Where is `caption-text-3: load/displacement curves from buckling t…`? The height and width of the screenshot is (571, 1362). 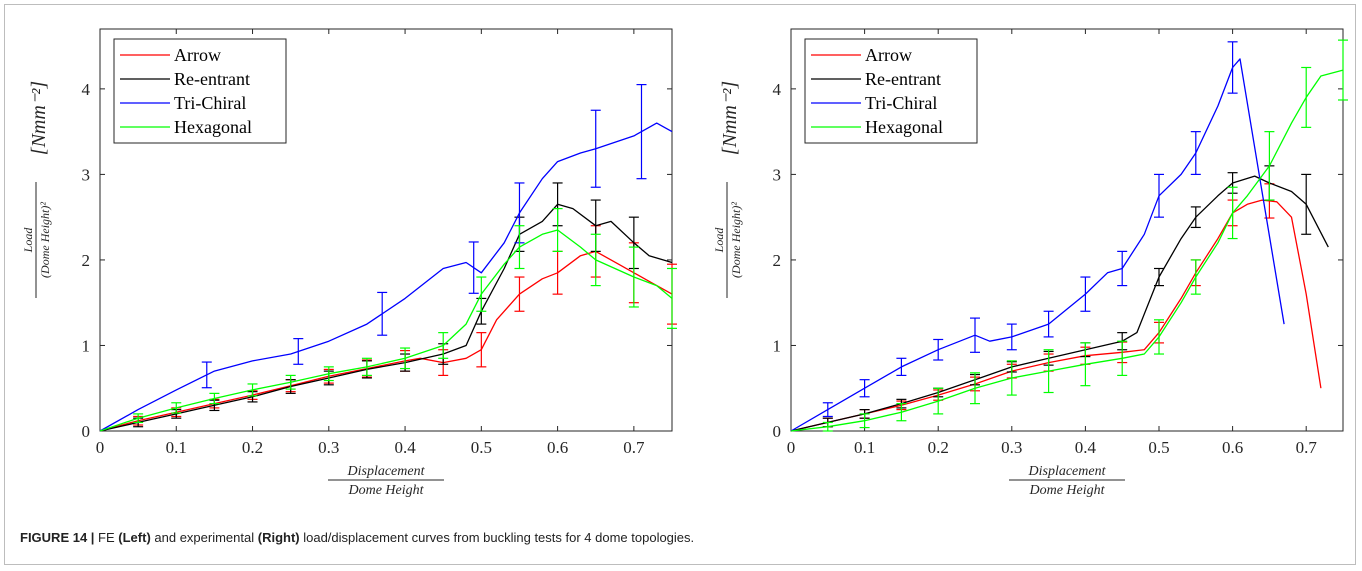 caption-text-3: load/displacement curves from buckling t… is located at coordinates (497, 537).